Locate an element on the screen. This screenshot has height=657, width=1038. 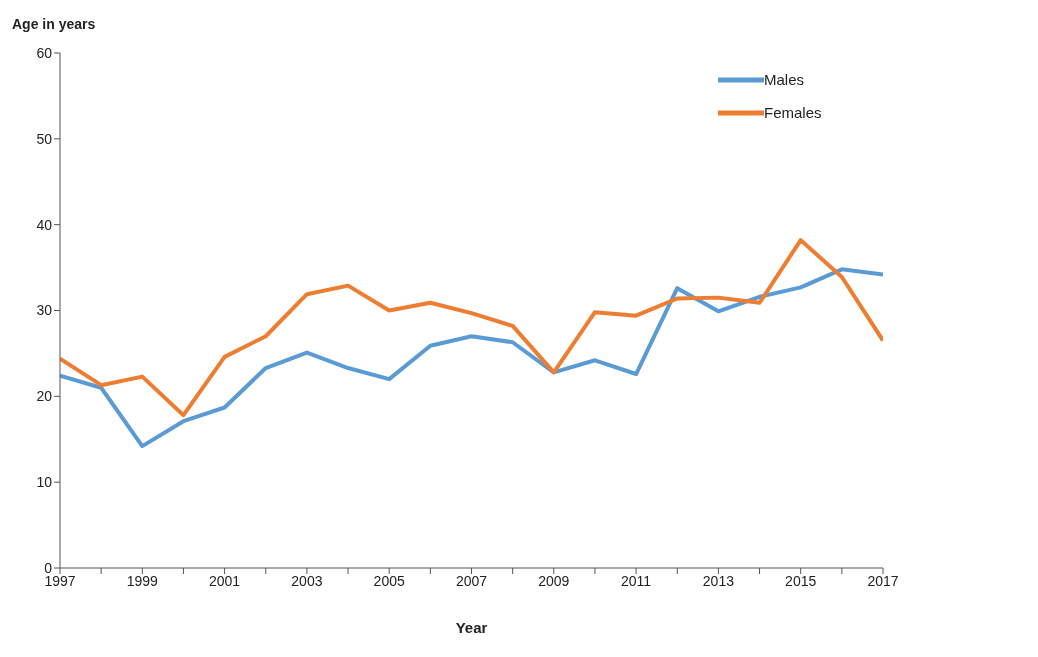
x-axis-title: Year is located at coordinates (471, 627).